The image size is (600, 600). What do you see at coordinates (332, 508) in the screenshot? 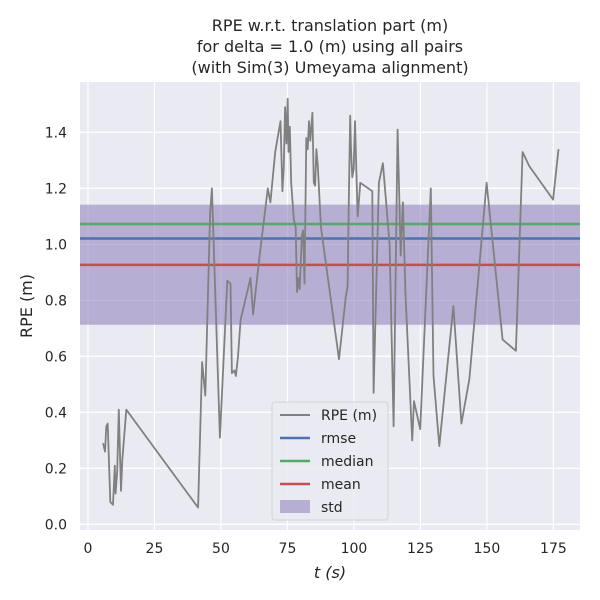
I see `legend-std-label: std` at bounding box center [332, 508].